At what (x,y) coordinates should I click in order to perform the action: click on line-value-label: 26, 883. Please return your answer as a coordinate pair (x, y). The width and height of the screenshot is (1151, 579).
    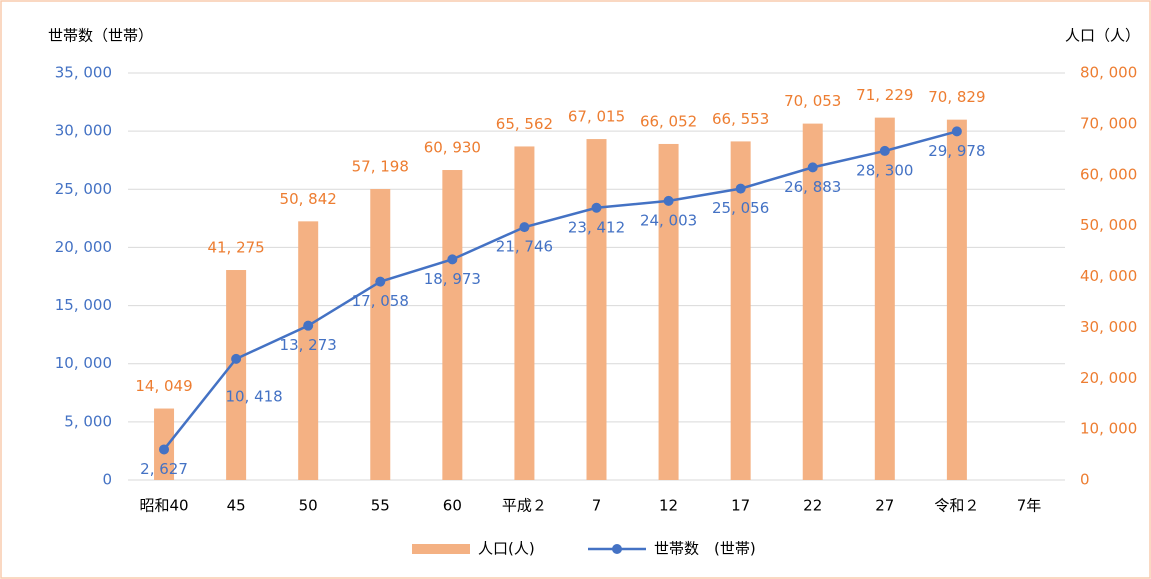
    Looking at the image, I should click on (812, 187).